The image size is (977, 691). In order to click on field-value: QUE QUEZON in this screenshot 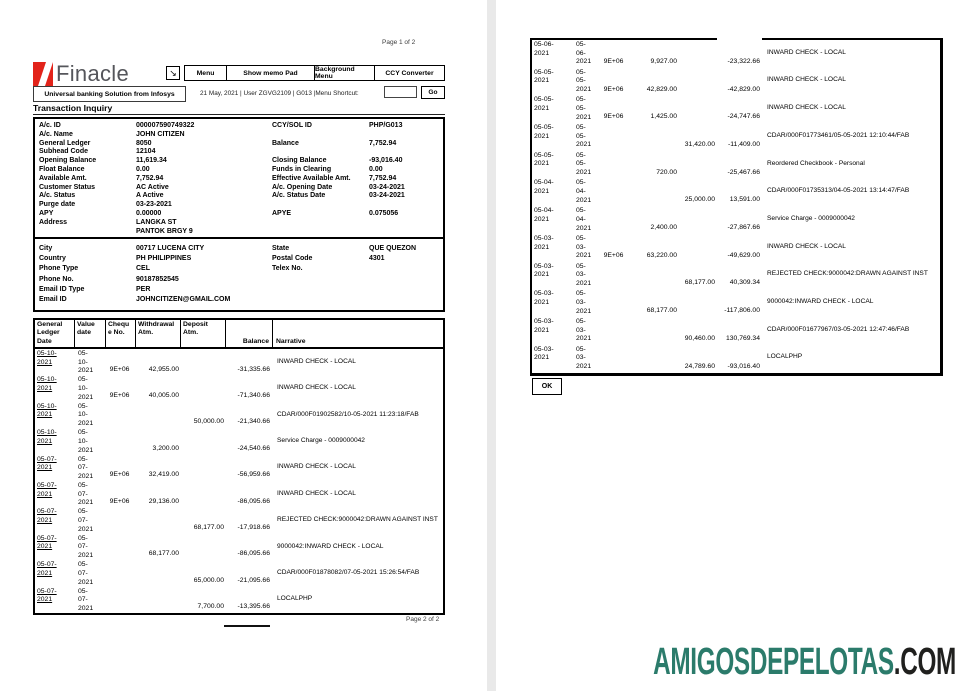, I will do `click(393, 248)`.